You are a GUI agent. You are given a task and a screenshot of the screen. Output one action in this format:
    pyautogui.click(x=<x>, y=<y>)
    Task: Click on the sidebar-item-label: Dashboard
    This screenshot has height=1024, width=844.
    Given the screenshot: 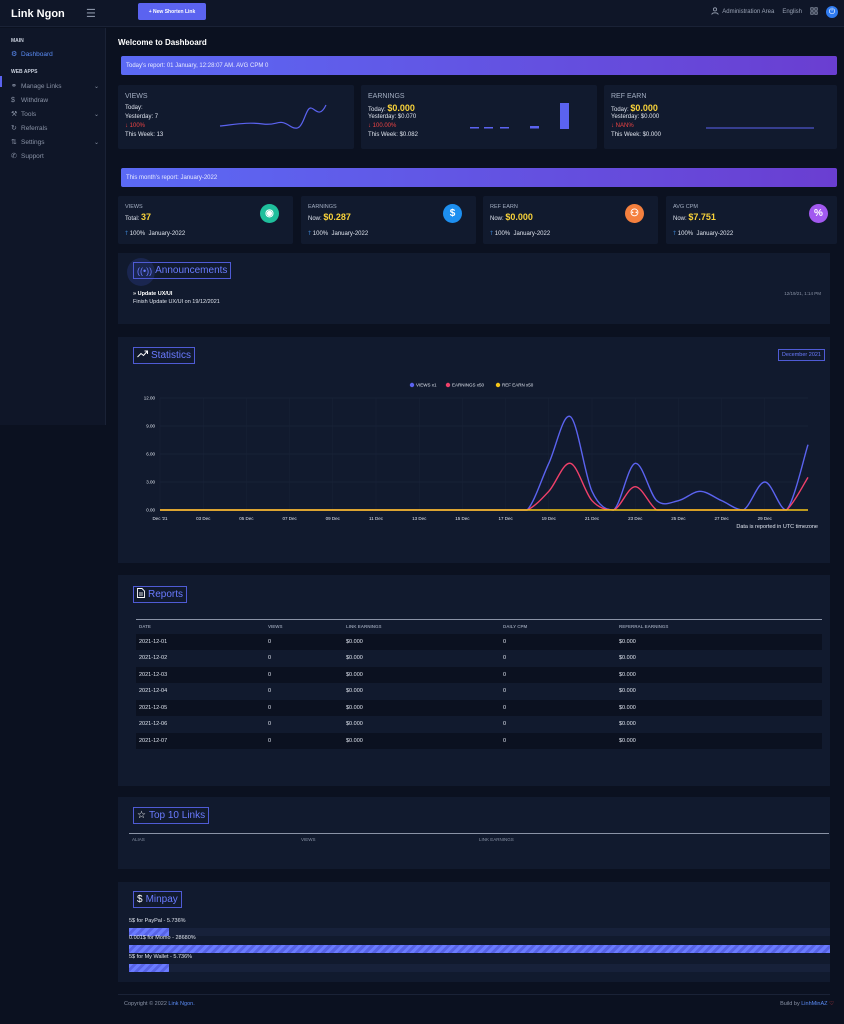 What is the action you would take?
    pyautogui.click(x=37, y=54)
    